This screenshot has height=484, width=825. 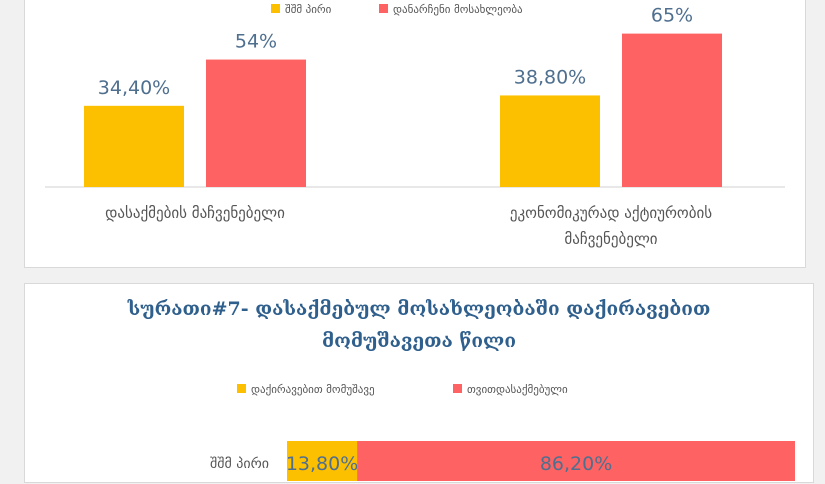 What do you see at coordinates (256, 42) in the screenshot?
I see `data-label: 54%` at bounding box center [256, 42].